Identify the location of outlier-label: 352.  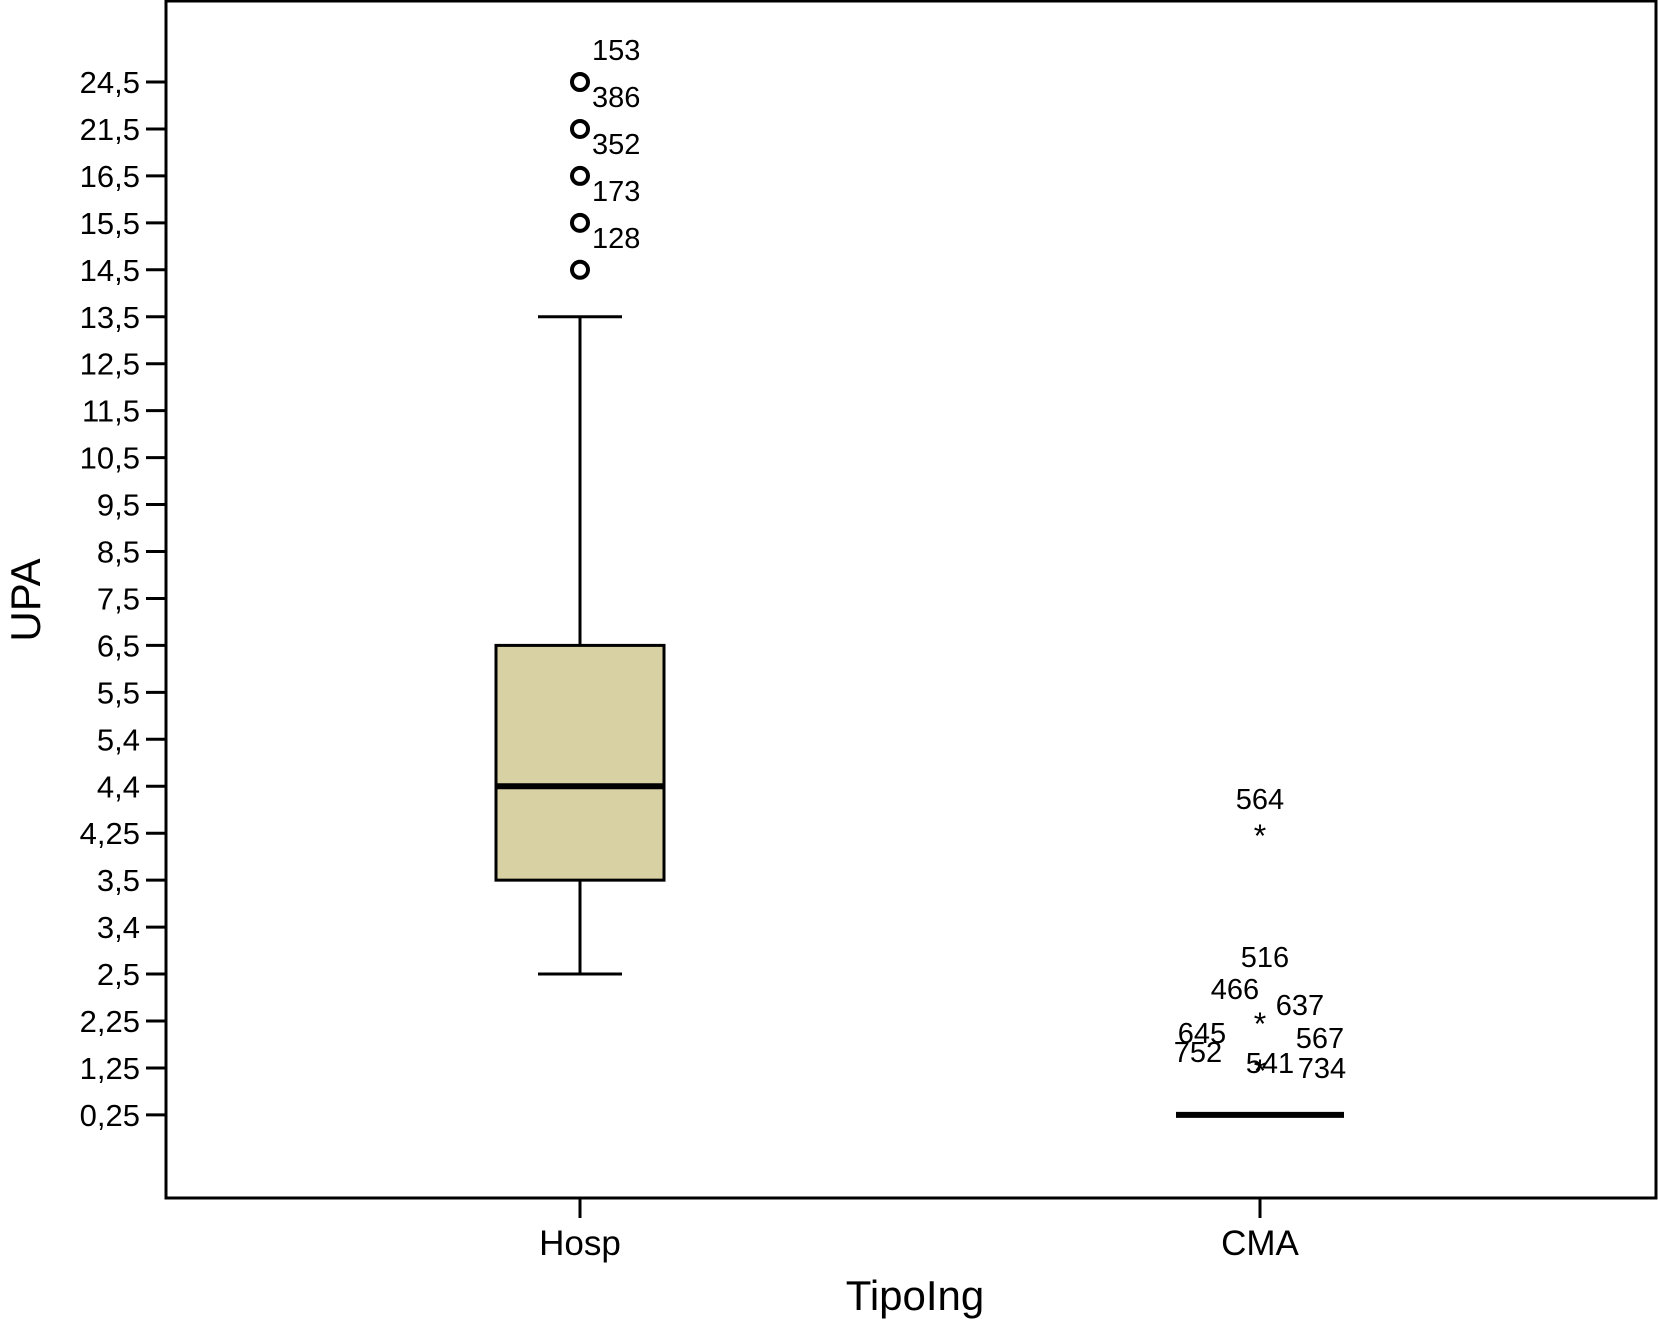
(616, 145).